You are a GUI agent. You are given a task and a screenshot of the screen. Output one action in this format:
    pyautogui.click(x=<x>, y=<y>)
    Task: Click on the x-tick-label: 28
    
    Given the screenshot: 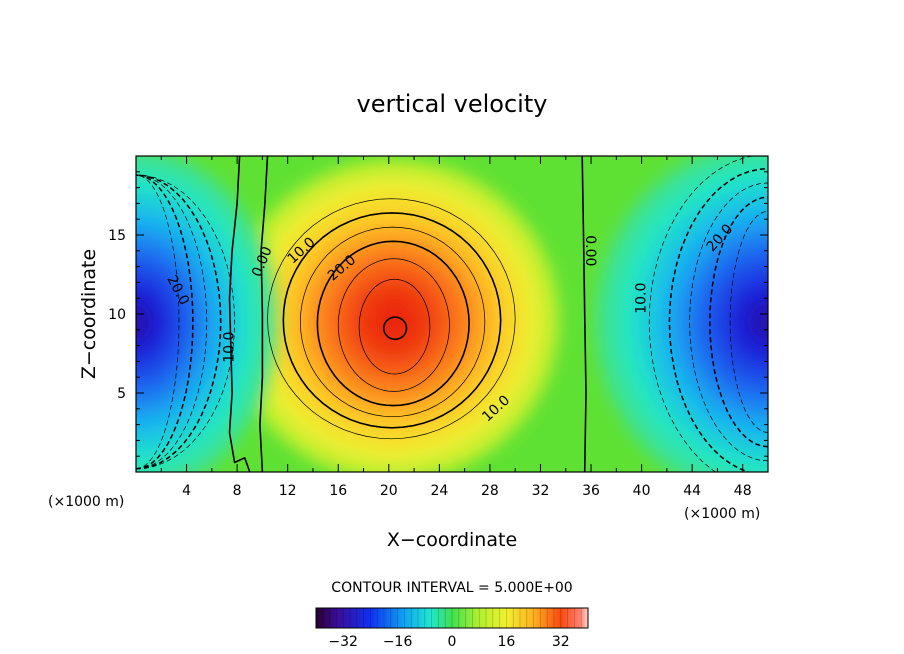 What is the action you would take?
    pyautogui.click(x=490, y=491)
    